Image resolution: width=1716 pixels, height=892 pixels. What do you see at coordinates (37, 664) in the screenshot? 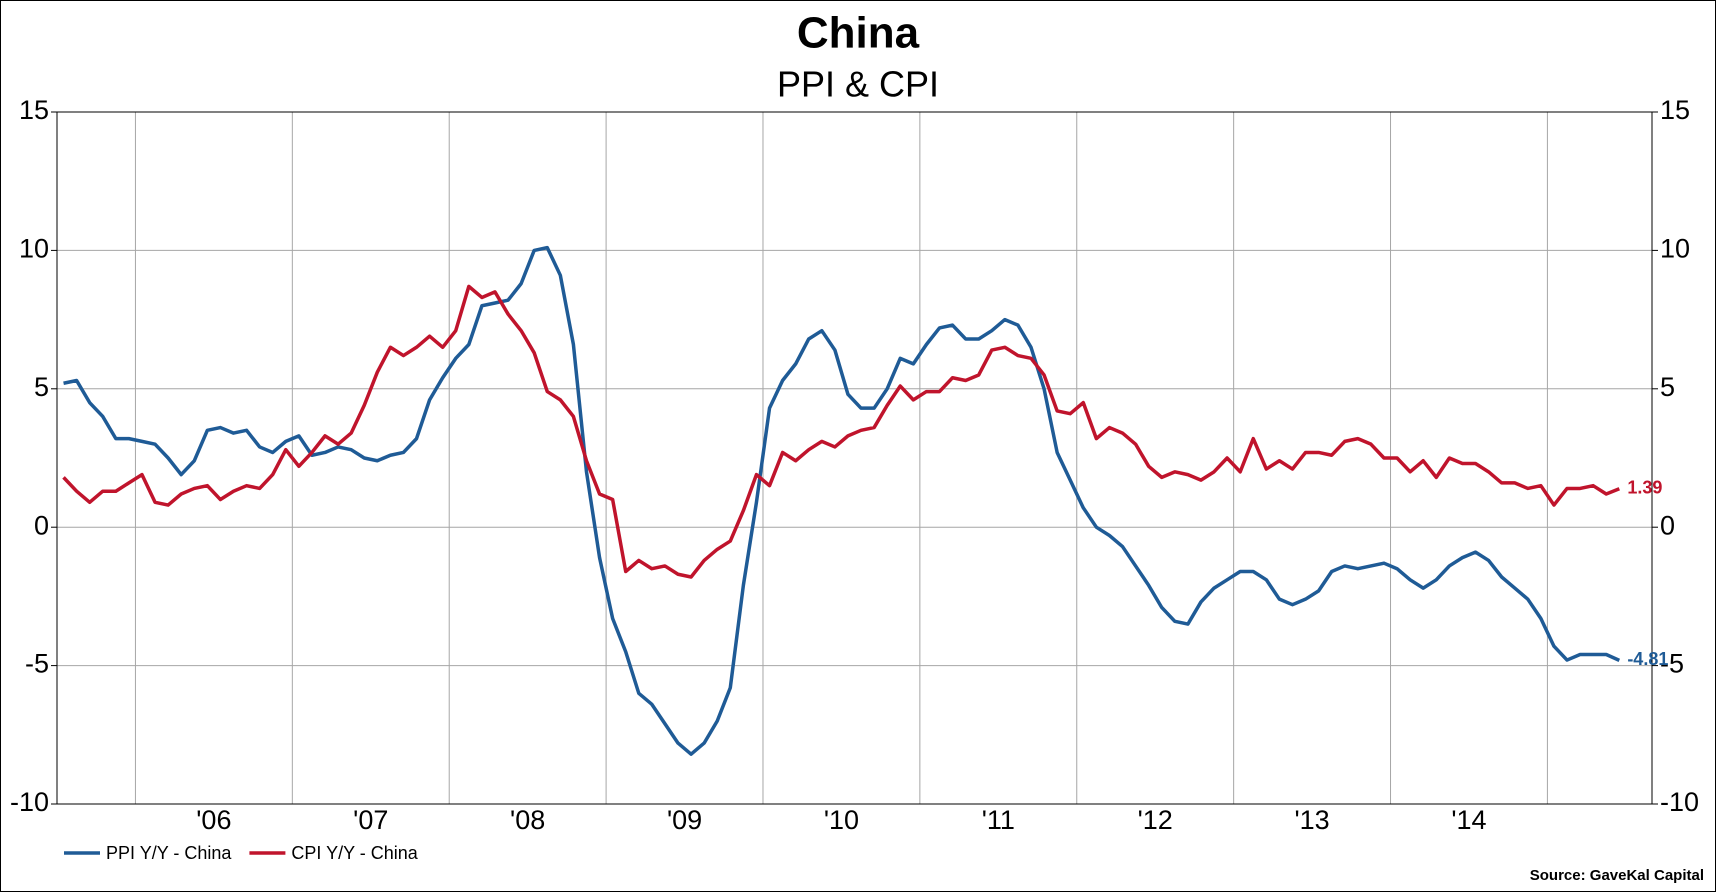
I see `y-tick-label: -5` at bounding box center [37, 664].